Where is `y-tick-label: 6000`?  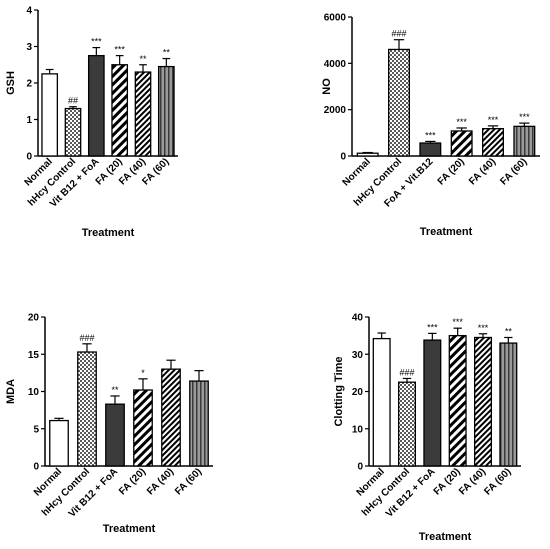 y-tick-label: 6000 is located at coordinates (335, 18).